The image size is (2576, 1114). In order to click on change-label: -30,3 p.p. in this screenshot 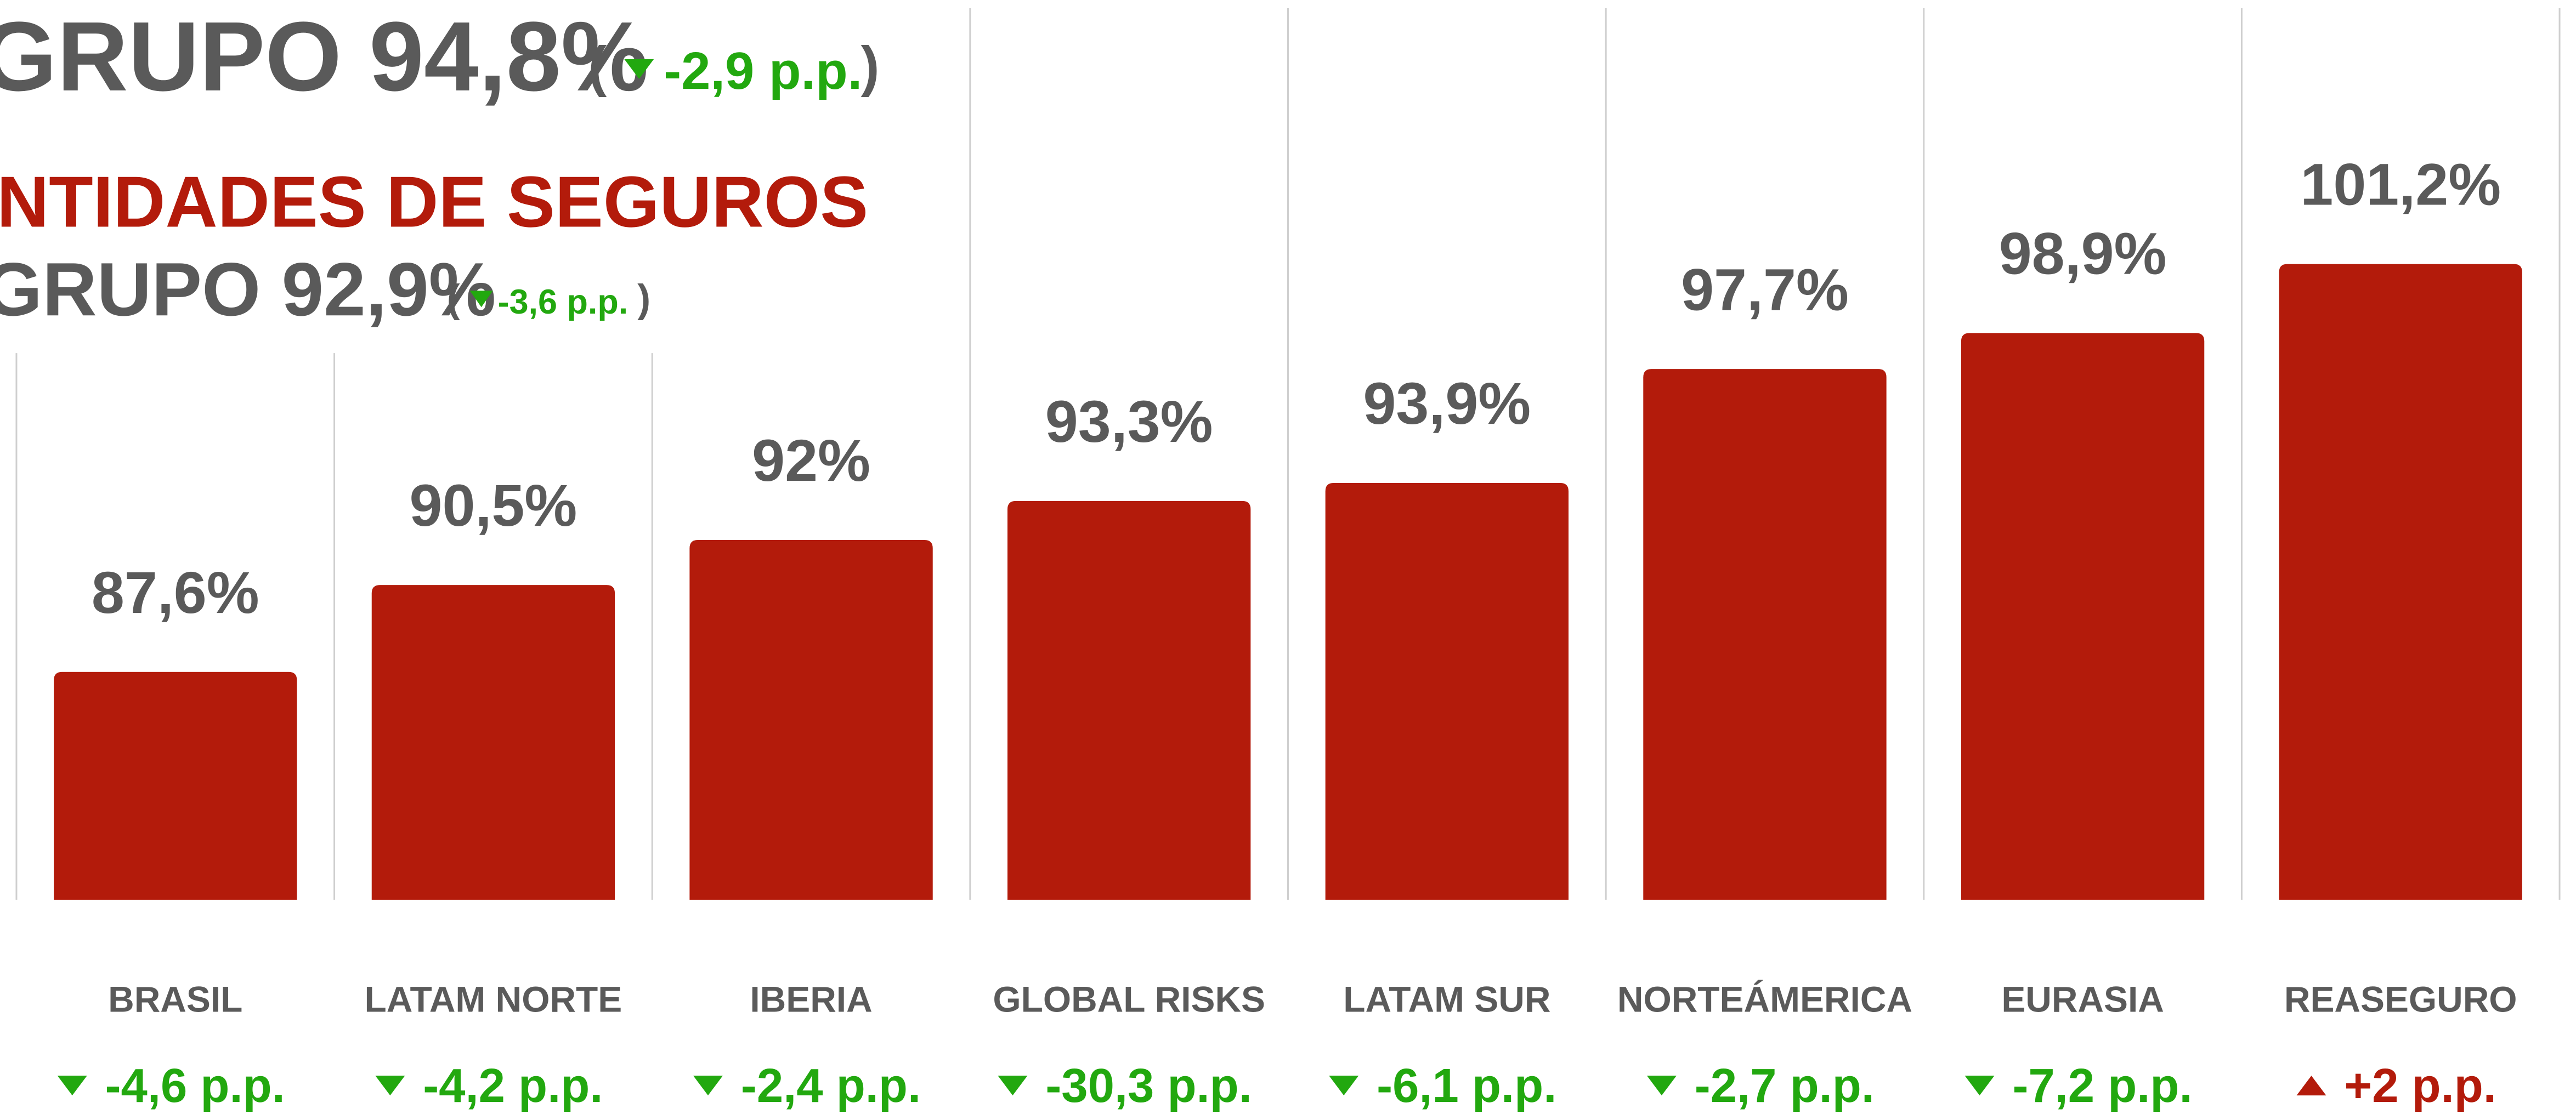, I will do `click(1148, 1085)`.